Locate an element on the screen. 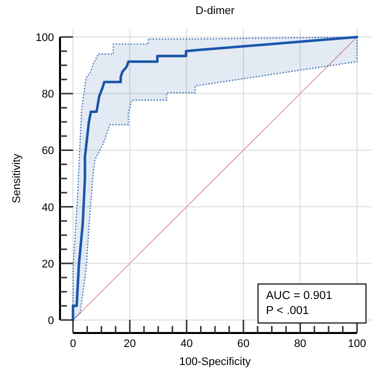  y-tick-label: 40 is located at coordinates (48, 208).